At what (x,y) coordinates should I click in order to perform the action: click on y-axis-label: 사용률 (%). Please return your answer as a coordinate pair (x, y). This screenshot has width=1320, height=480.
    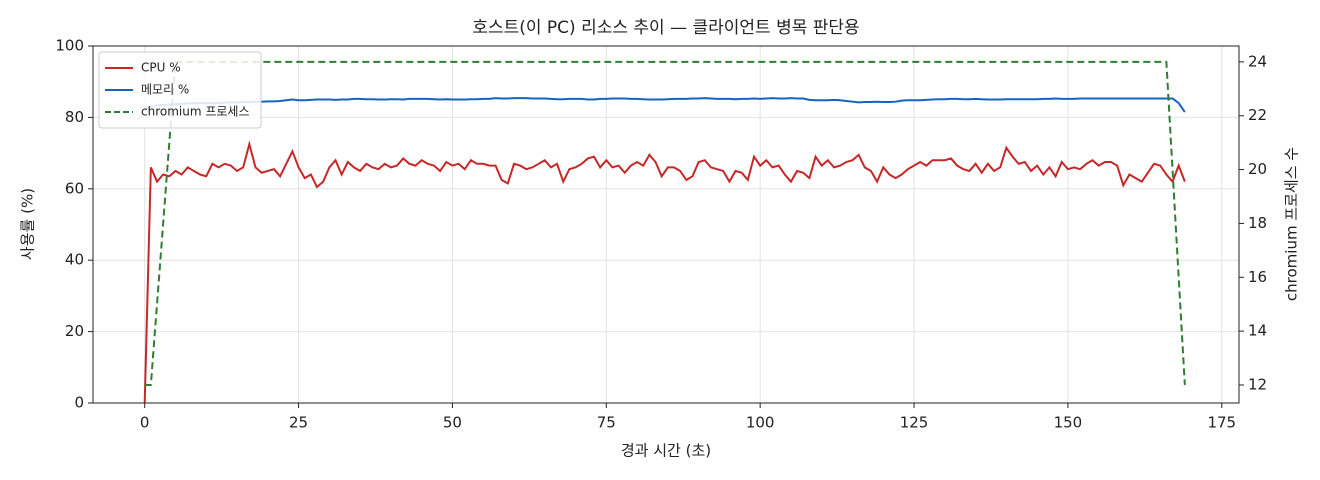
    Looking at the image, I should click on (28, 224).